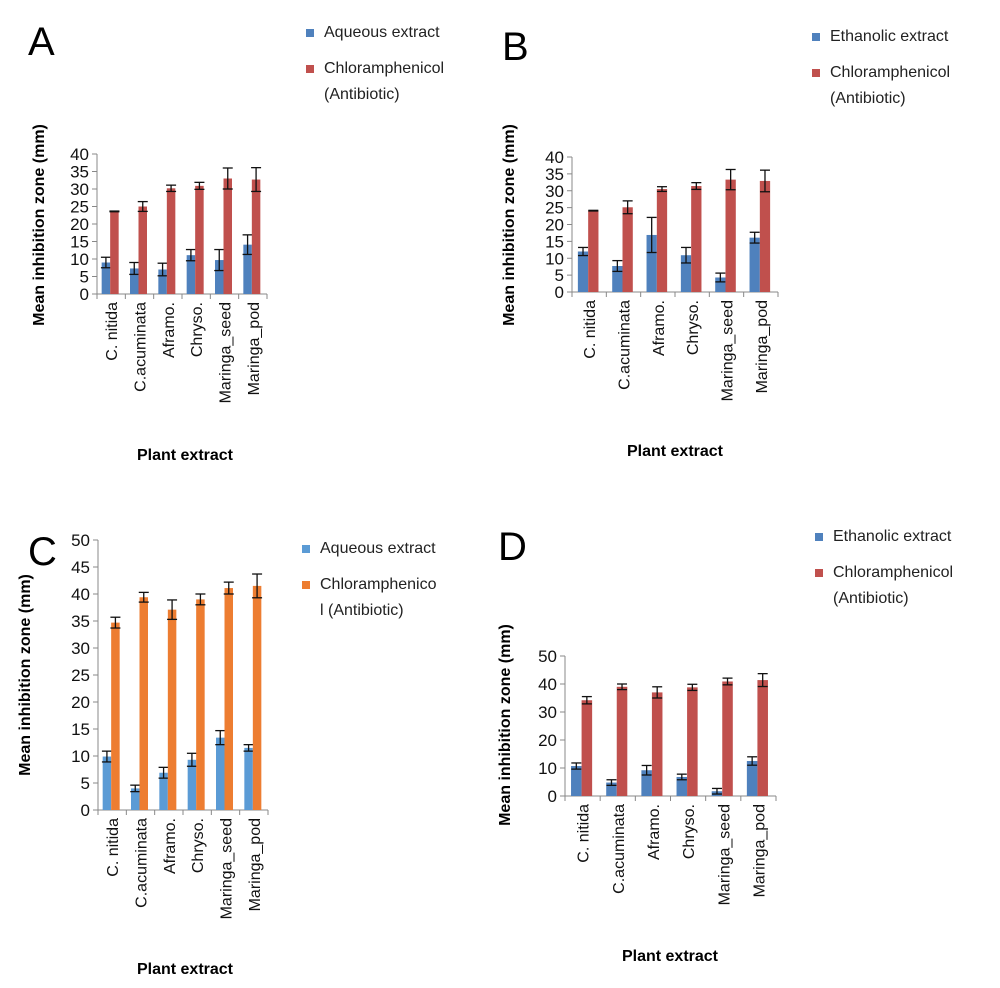 This screenshot has height=988, width=1000. Describe the element at coordinates (378, 548) in the screenshot. I see `legend-label: Aqueous extract` at that location.